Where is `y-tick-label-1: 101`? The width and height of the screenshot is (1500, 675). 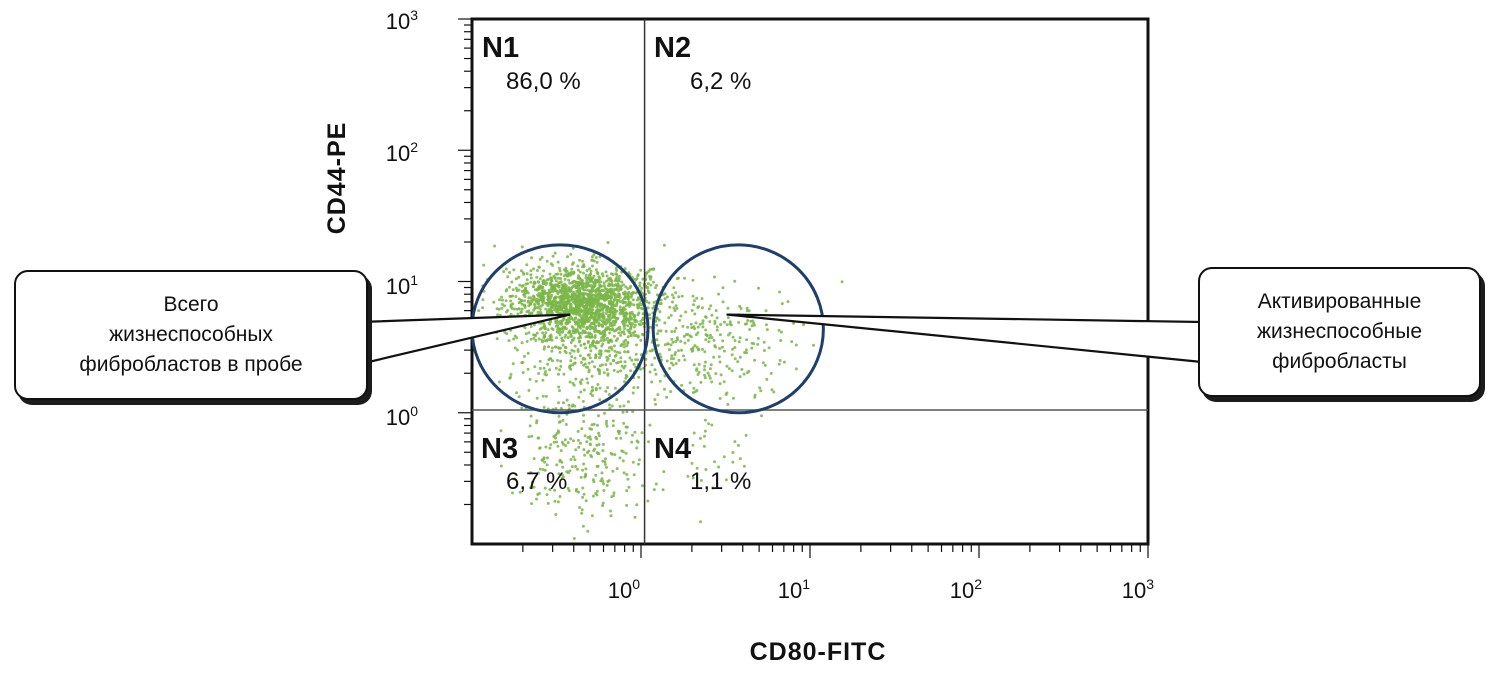 y-tick-label-1: 101 is located at coordinates (402, 285).